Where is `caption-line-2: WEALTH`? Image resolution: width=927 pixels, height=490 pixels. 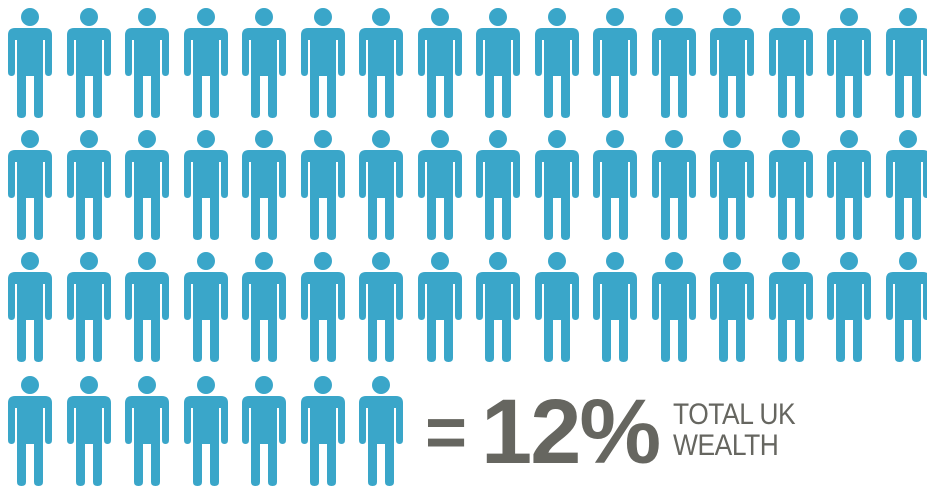
caption-line-2: WEALTH is located at coordinates (726, 445).